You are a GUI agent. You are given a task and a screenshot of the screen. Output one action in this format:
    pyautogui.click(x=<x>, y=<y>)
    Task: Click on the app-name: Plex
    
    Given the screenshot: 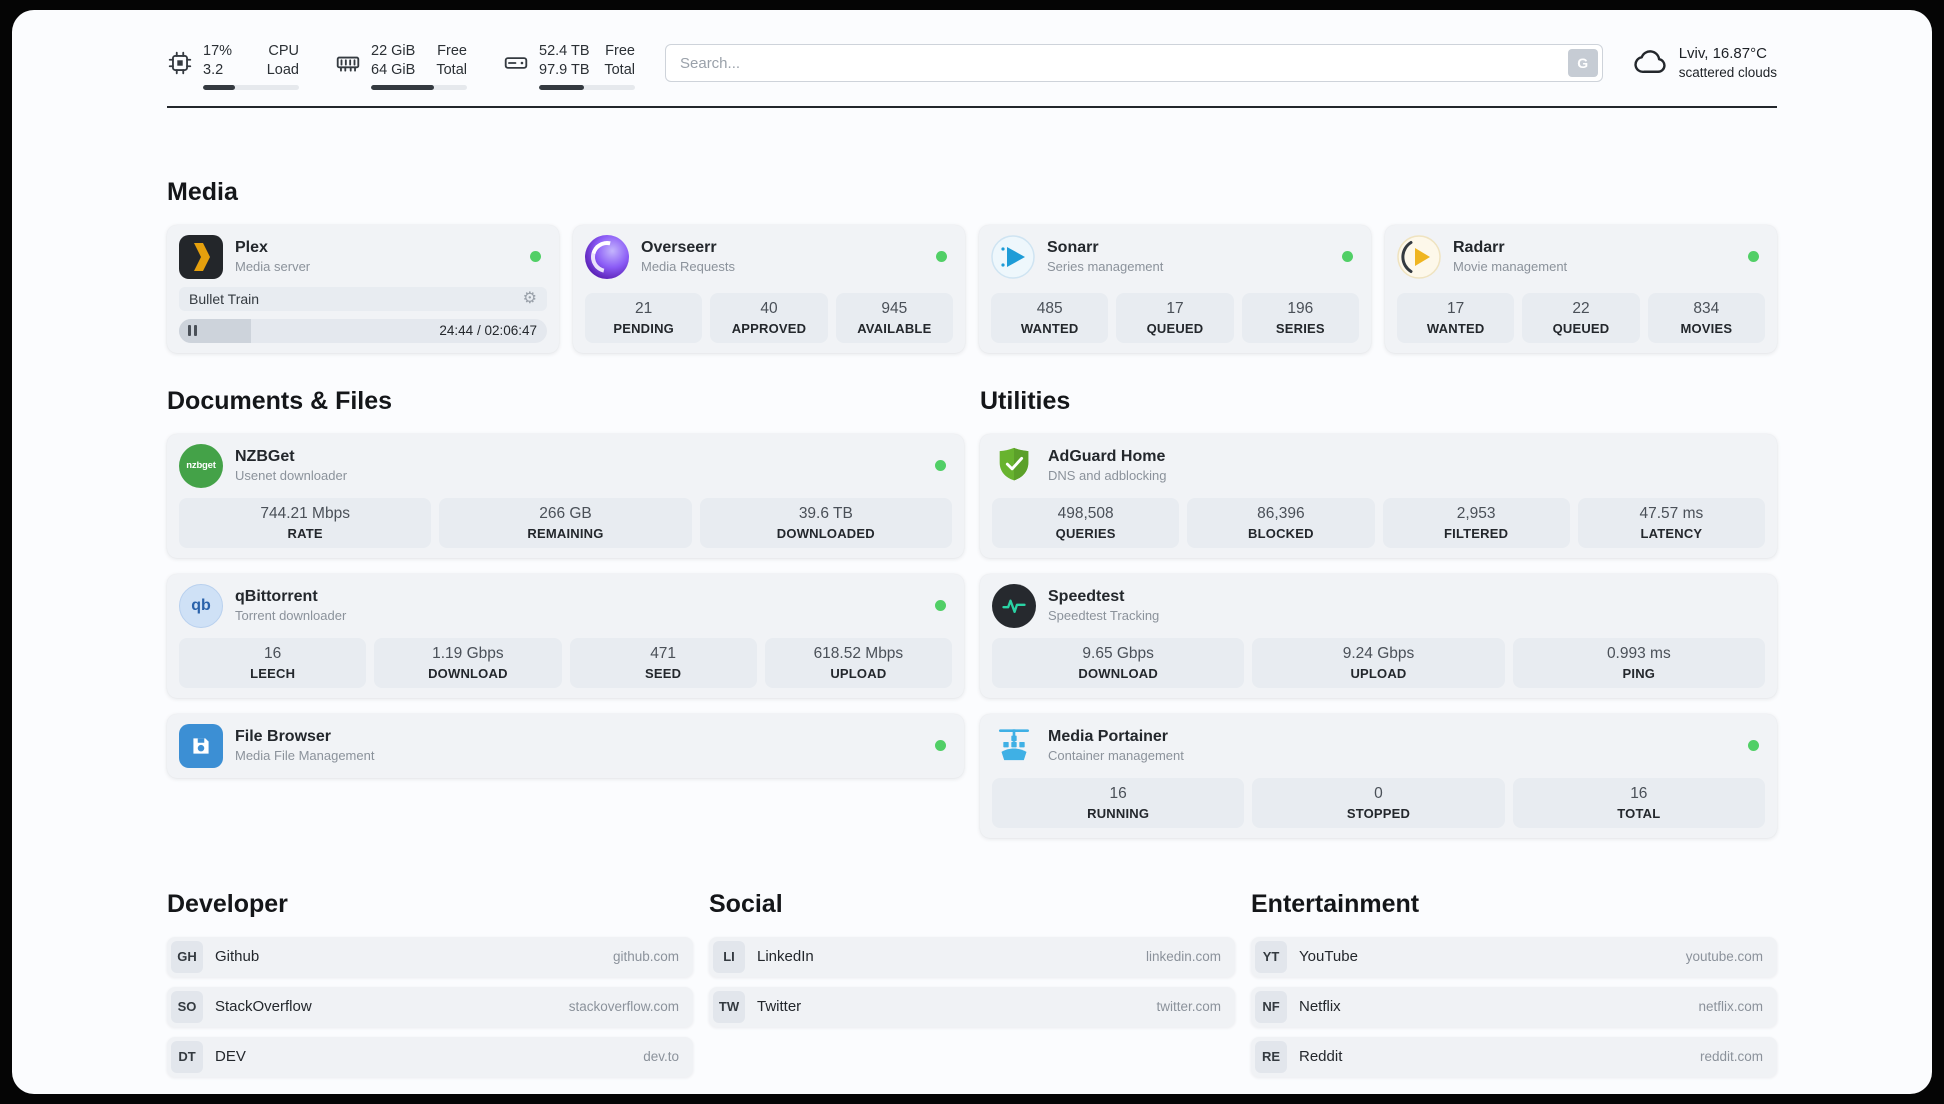 What is the action you would take?
    pyautogui.click(x=251, y=248)
    